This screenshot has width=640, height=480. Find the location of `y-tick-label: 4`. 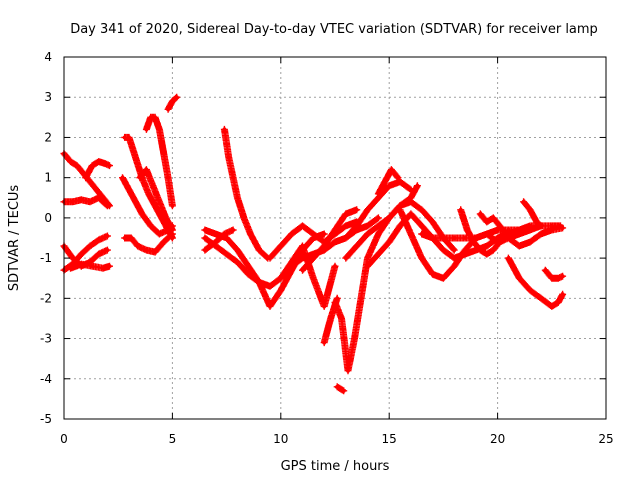

y-tick-label: 4 is located at coordinates (48, 57).